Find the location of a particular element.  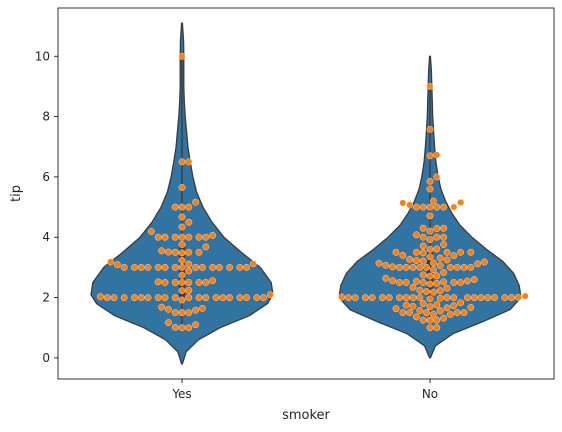

y-tick-label: 0 is located at coordinates (46, 358).